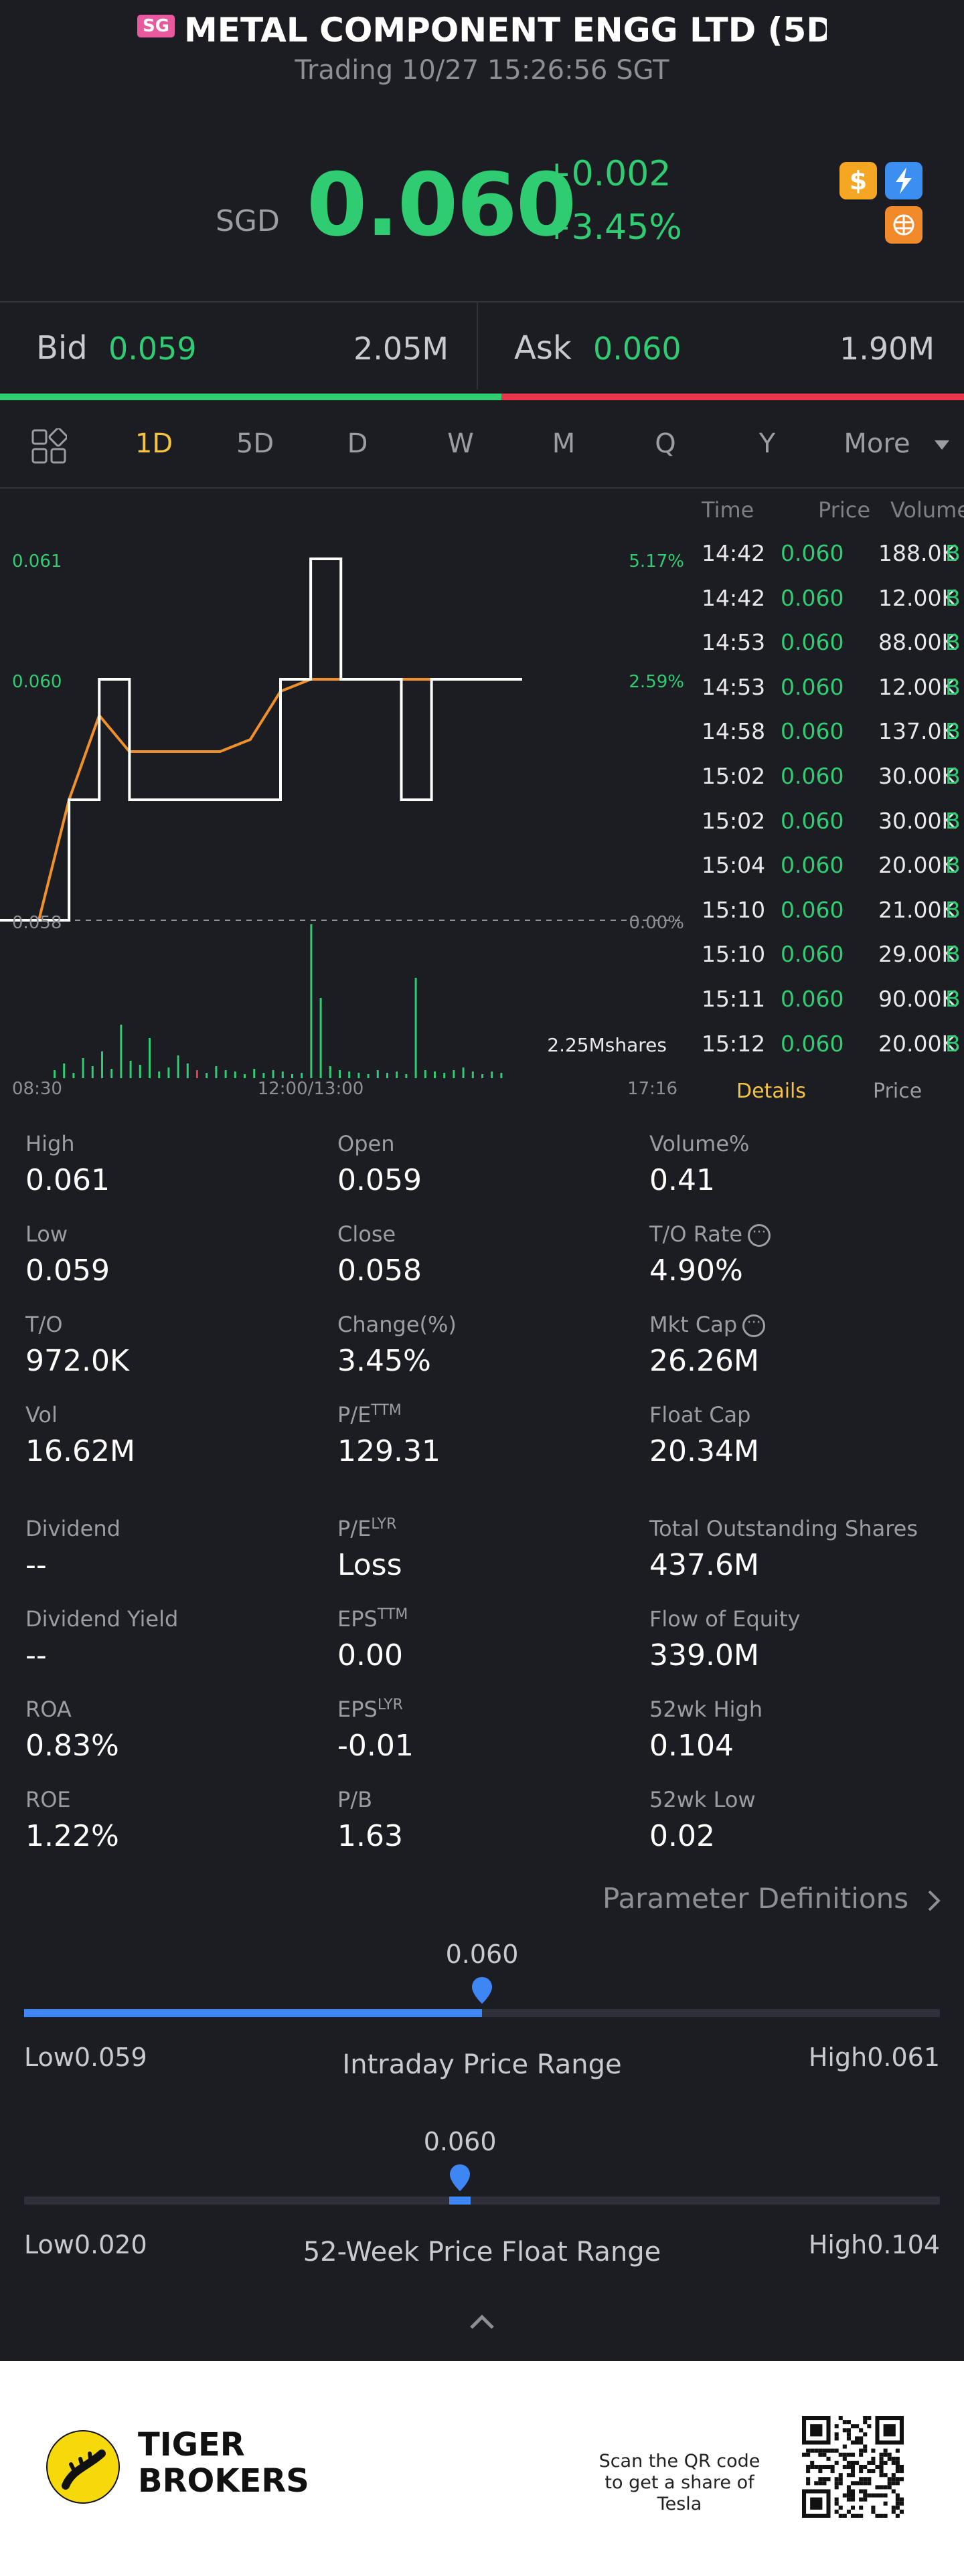  What do you see at coordinates (67, 1271) in the screenshot?
I see `stat-value: 0.059` at bounding box center [67, 1271].